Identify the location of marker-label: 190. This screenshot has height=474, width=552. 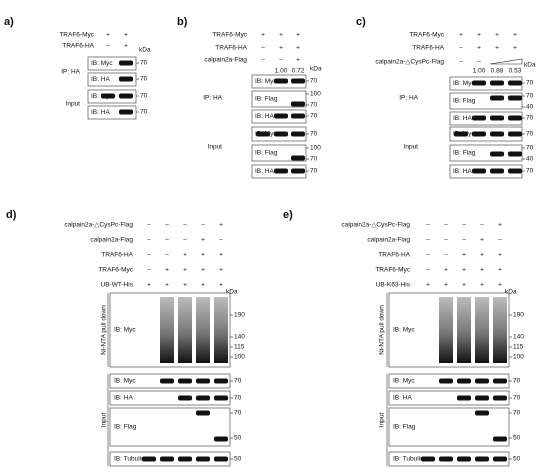
(518, 315).